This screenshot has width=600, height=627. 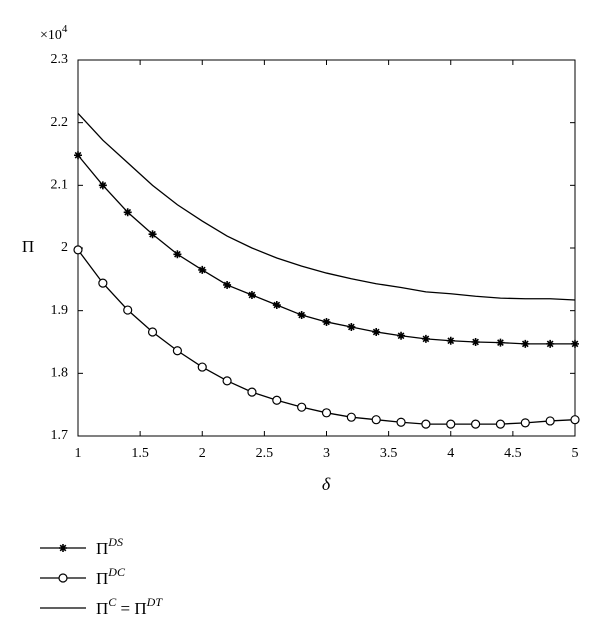 What do you see at coordinates (115, 542) in the screenshot?
I see `legend-sup: DS` at bounding box center [115, 542].